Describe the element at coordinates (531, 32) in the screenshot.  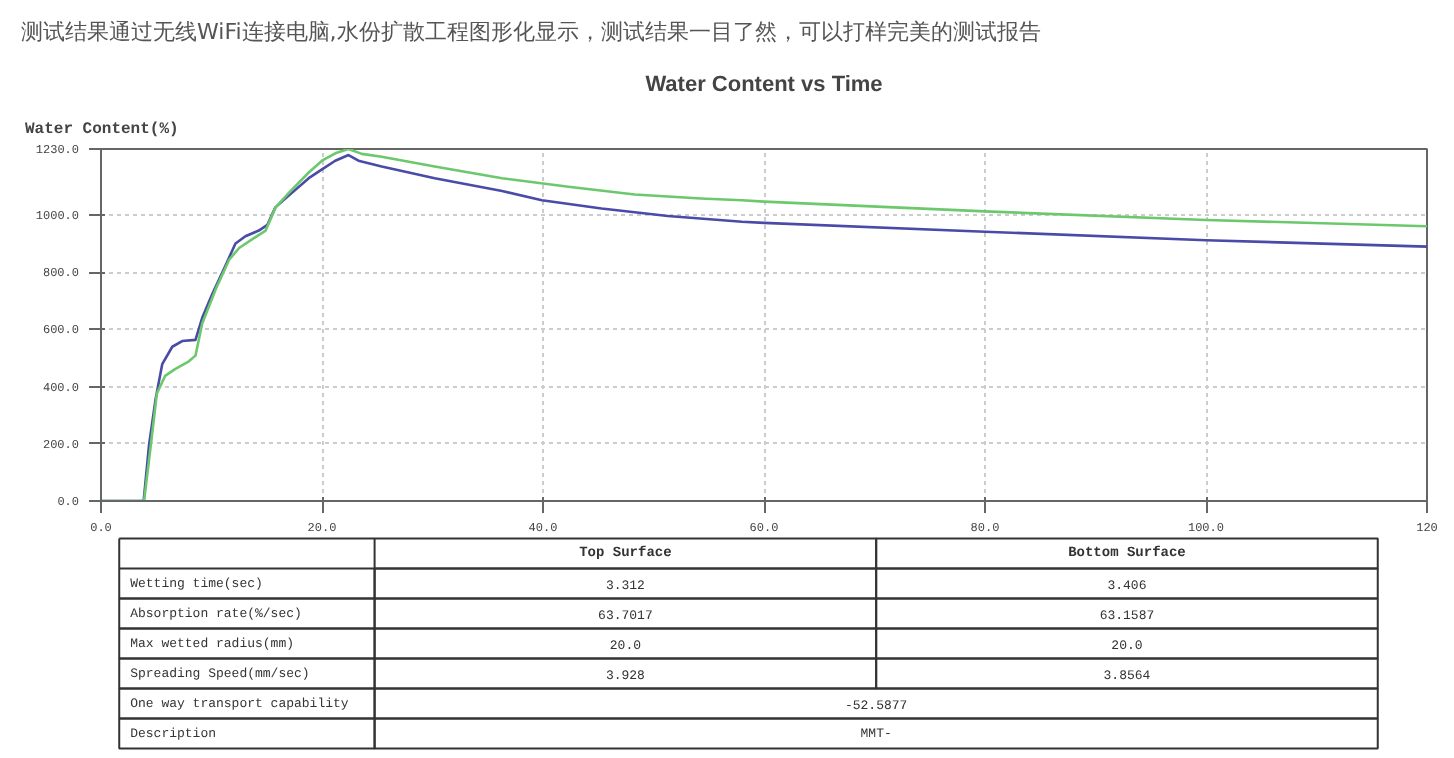
I see `text: 测试结果通过无线WiFi连接电脑,水份扩散工程图形化显示，测试结果一目了然，可以打样完美的测试报告` at that location.